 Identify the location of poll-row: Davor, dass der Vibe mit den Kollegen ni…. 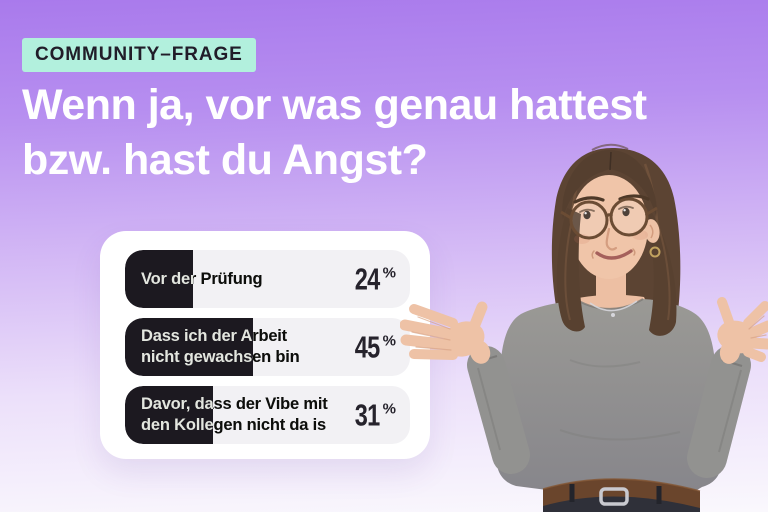
(267, 415).